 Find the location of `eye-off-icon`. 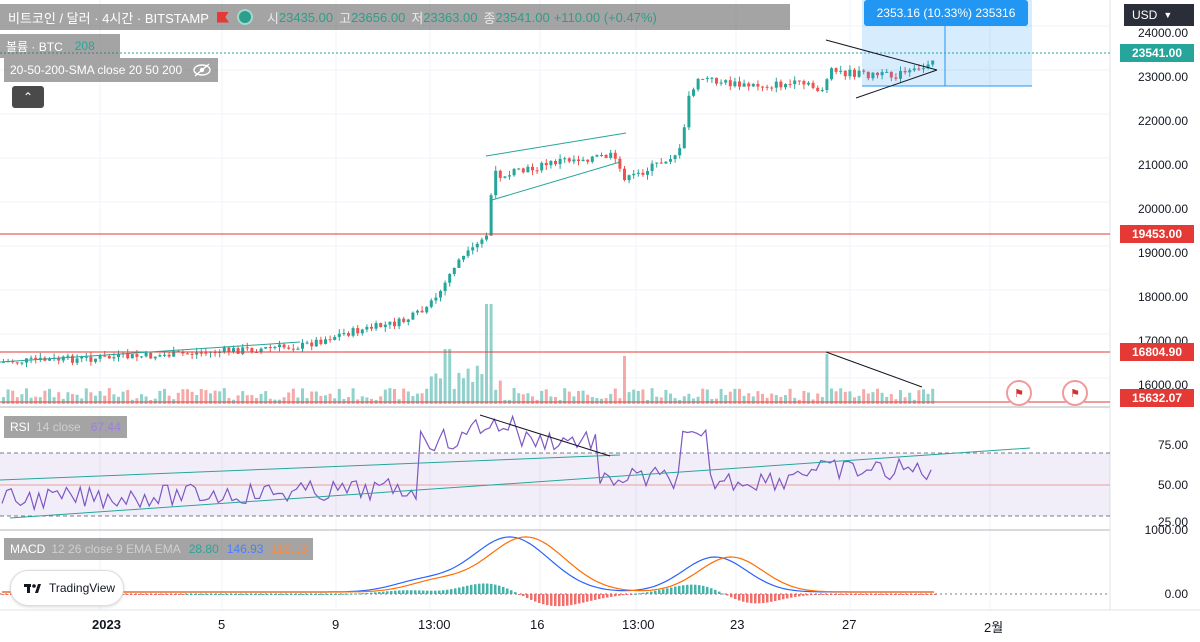

eye-off-icon is located at coordinates (202, 70).